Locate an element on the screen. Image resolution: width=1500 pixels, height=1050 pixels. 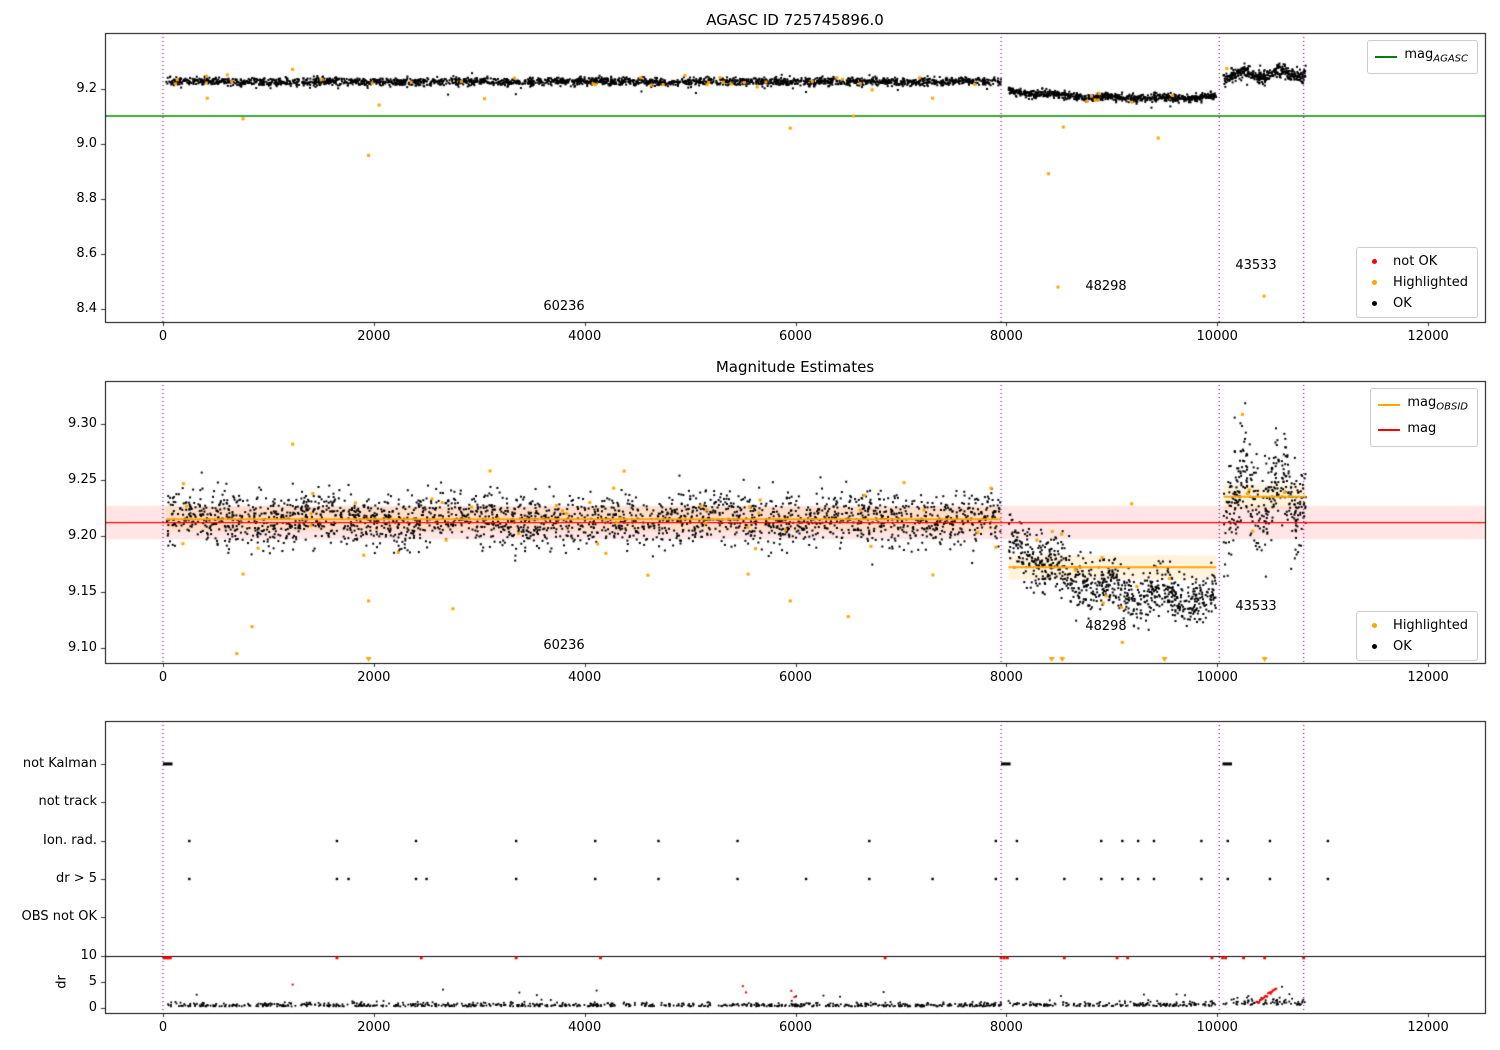
plot-title-middle: Magnitude Estimates is located at coordinates (795, 367).